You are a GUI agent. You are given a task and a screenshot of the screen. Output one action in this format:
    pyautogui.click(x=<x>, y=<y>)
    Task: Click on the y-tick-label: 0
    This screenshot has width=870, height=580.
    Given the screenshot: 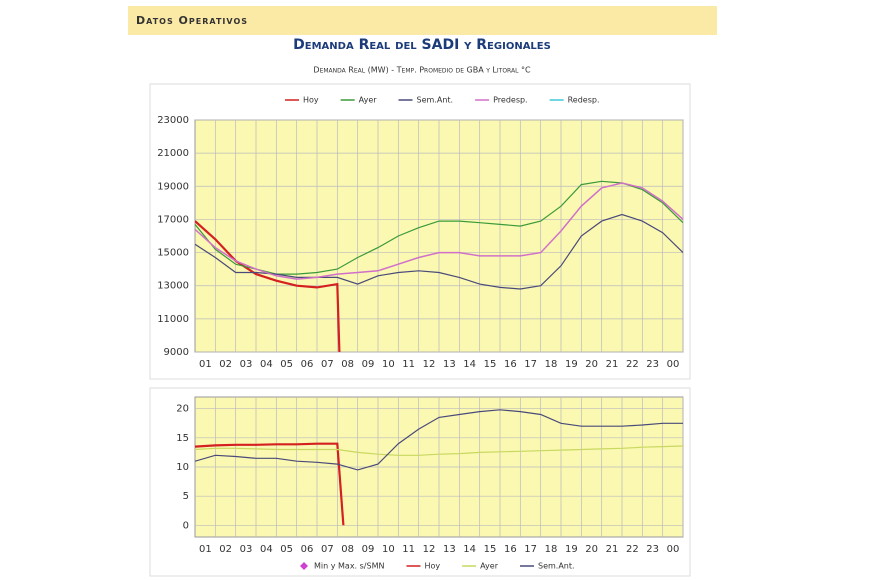 What is the action you would take?
    pyautogui.click(x=186, y=525)
    